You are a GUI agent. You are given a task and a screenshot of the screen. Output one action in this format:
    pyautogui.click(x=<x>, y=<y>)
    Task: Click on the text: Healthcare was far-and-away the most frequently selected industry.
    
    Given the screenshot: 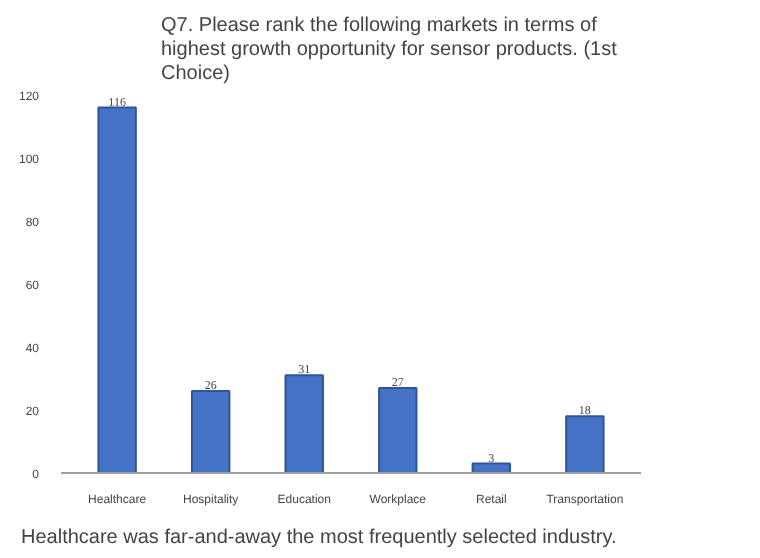 What is the action you would take?
    pyautogui.click(x=319, y=538)
    